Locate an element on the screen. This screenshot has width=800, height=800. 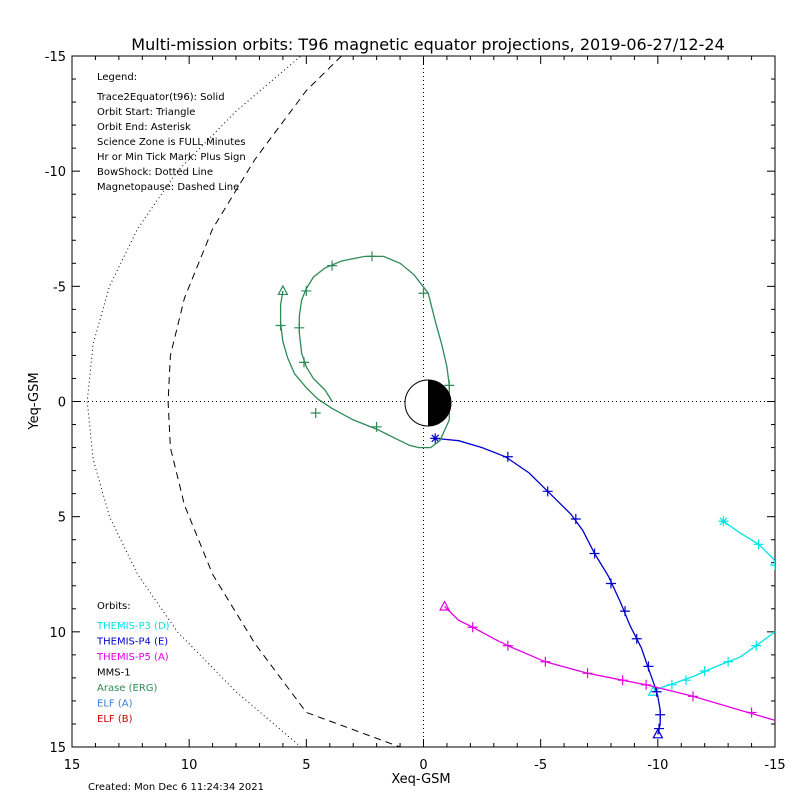
legend-line: BowShock: Dotted Line is located at coordinates (155, 172).